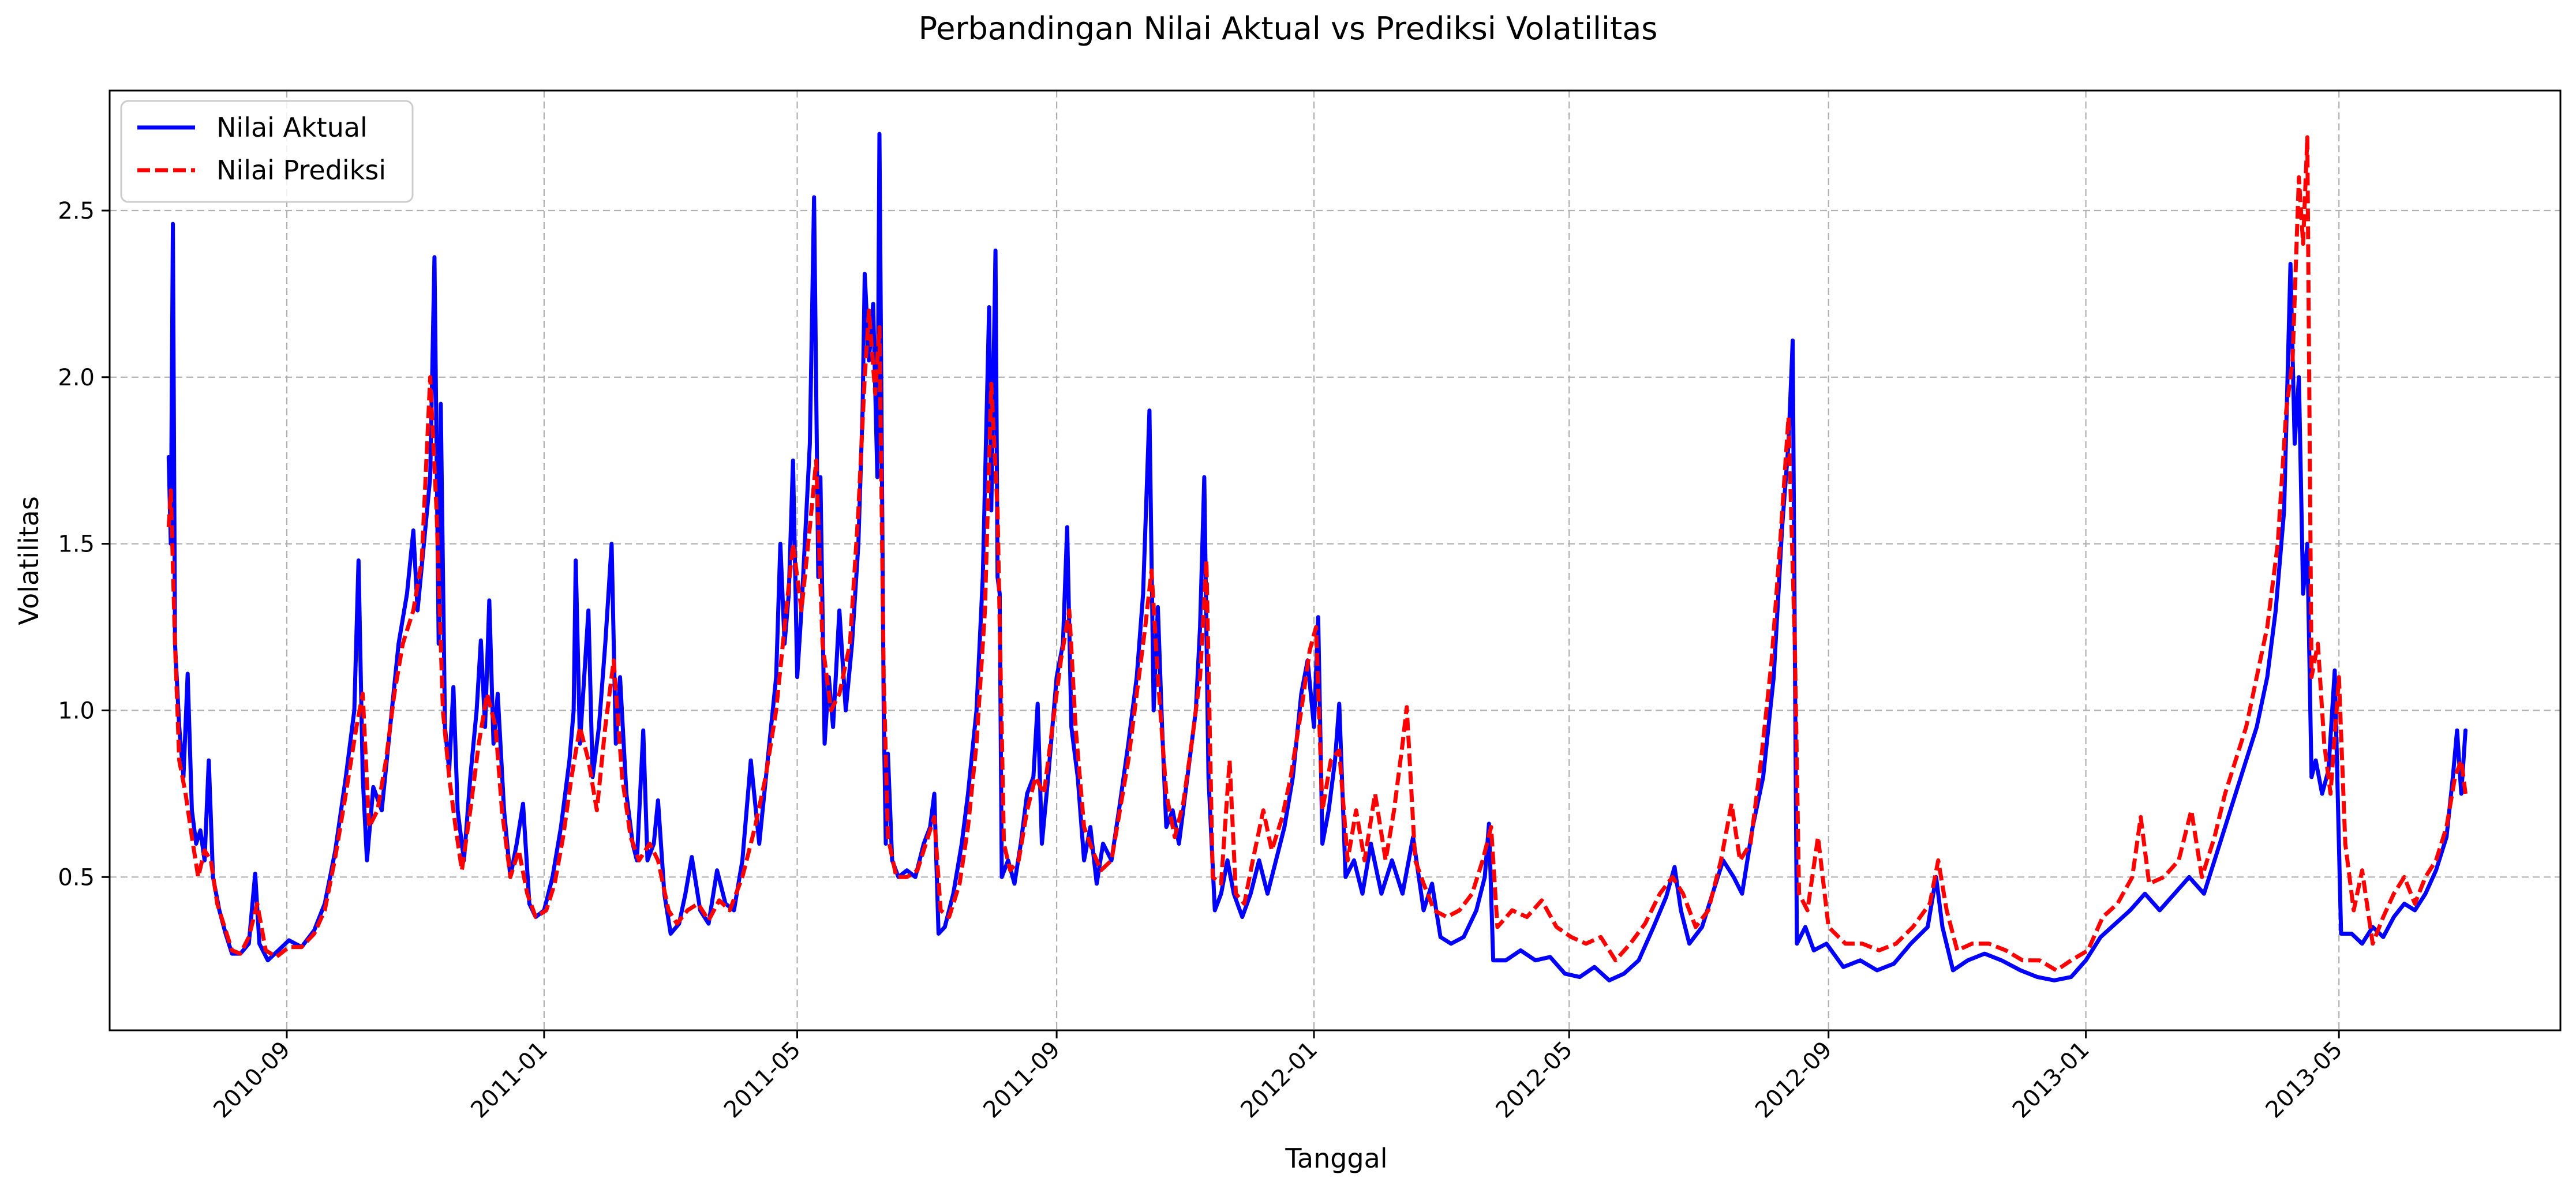 This screenshot has height=1193, width=2576. What do you see at coordinates (292, 127) in the screenshot?
I see `legend-label-aktual: Nilai Aktual` at bounding box center [292, 127].